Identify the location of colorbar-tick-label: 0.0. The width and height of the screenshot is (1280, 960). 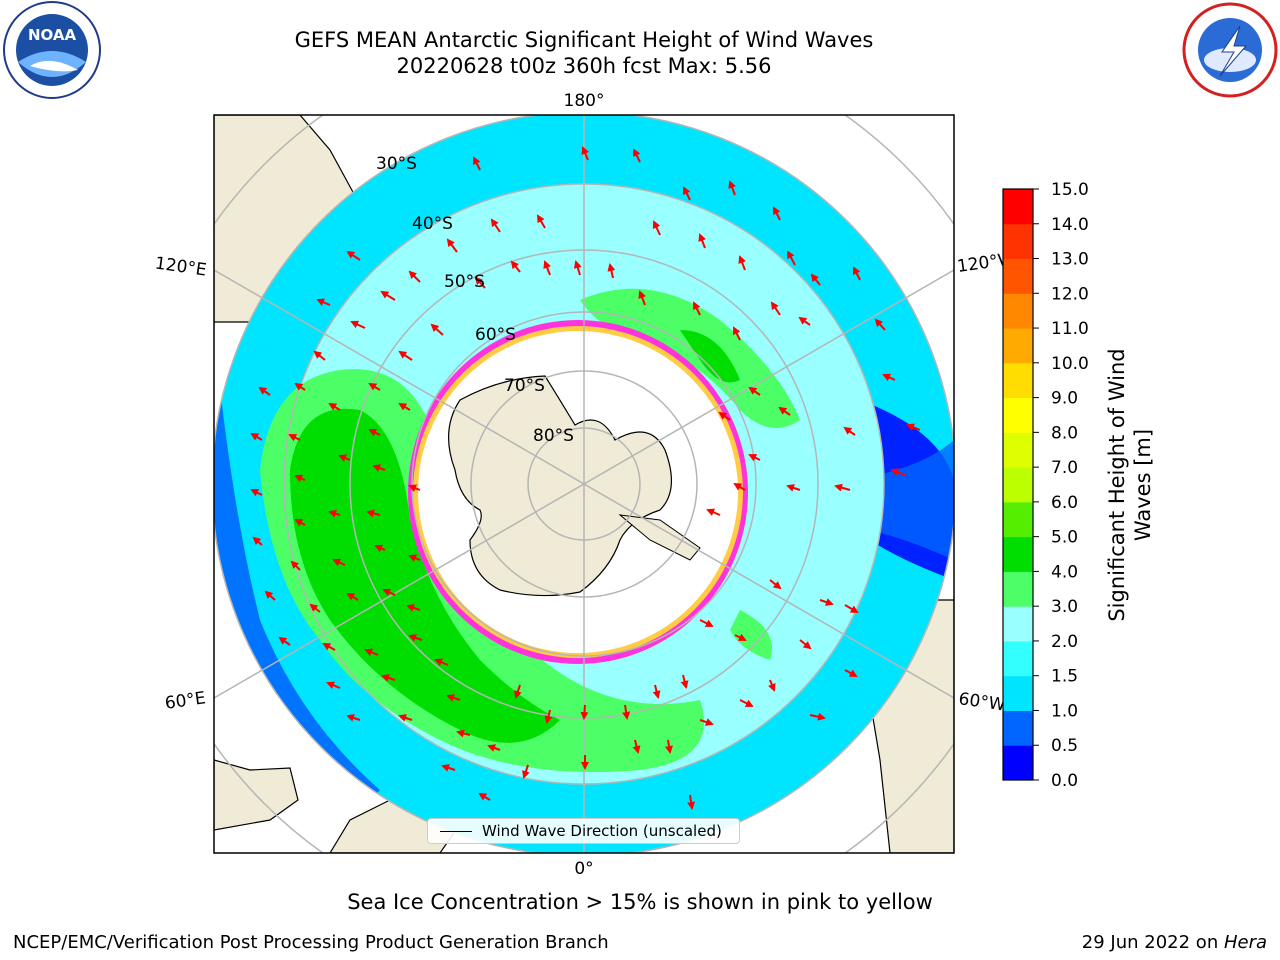
(1064, 781).